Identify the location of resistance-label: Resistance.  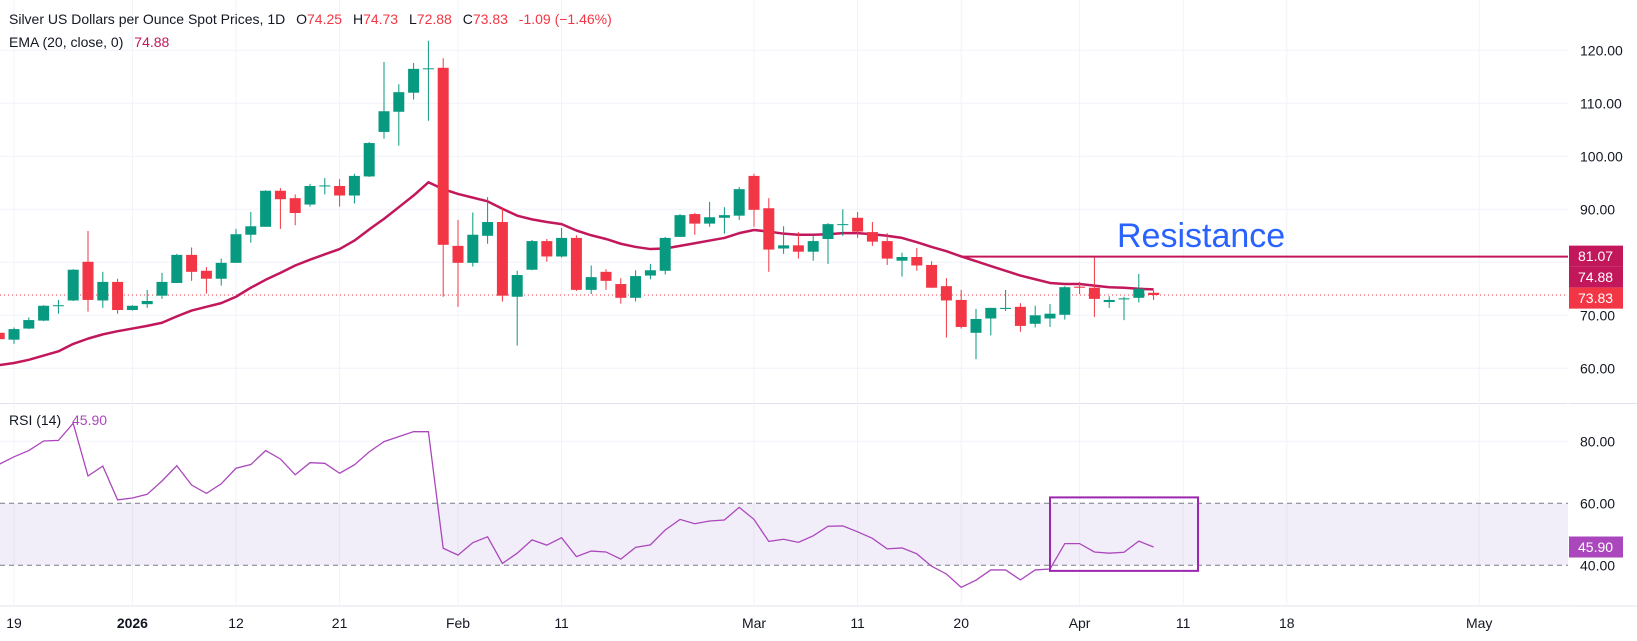
(1201, 236).